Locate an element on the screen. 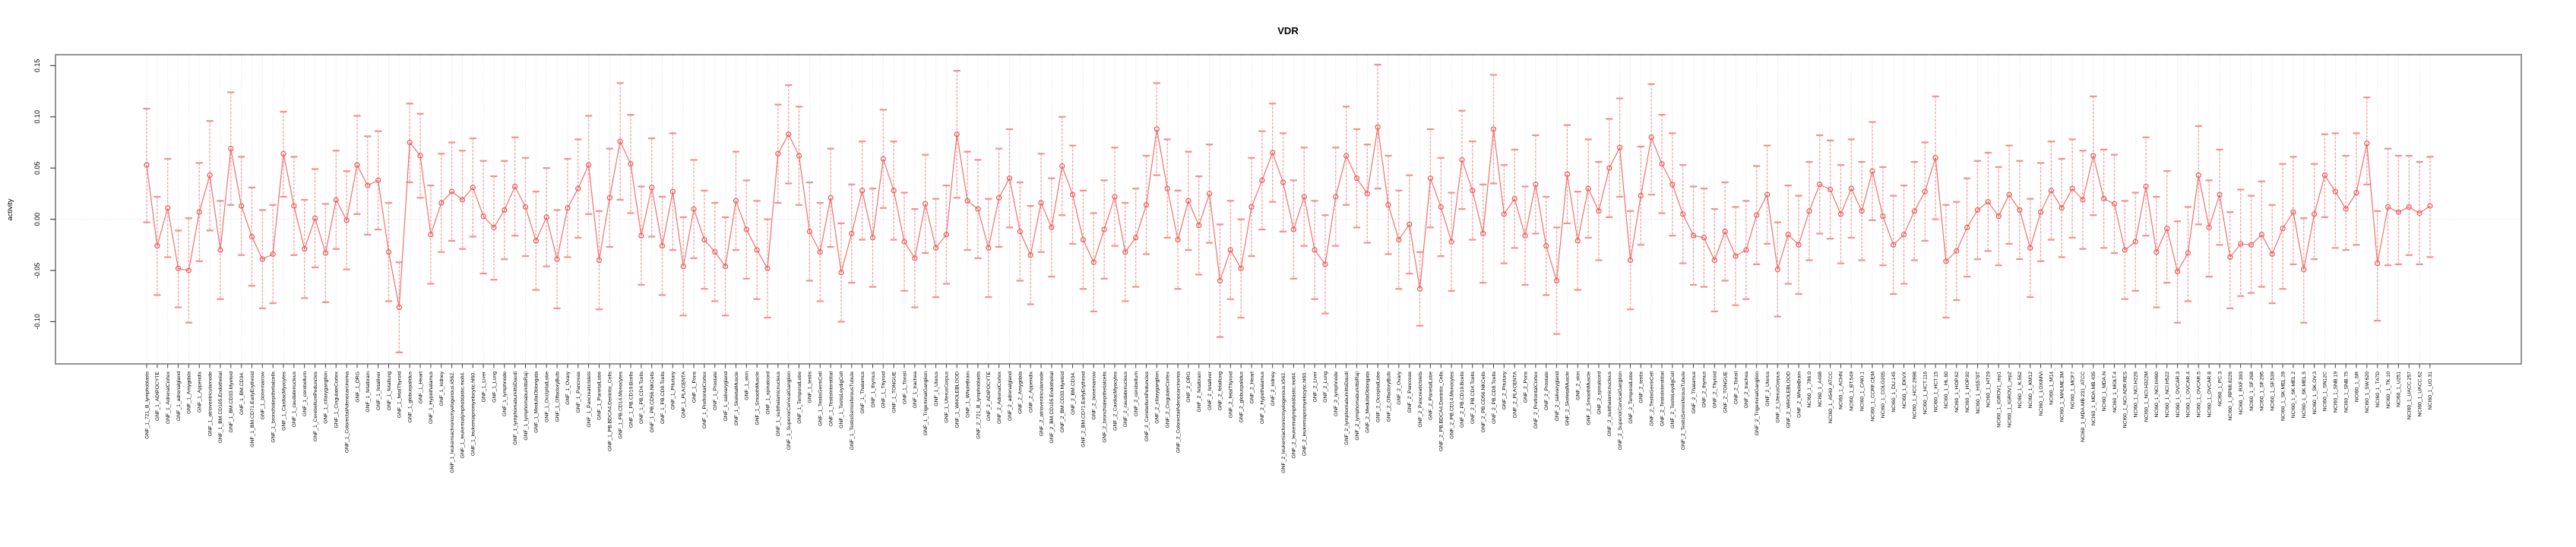  x-category-label: GNF_1_lymphomaburkittsRaji is located at coordinates (526, 406).